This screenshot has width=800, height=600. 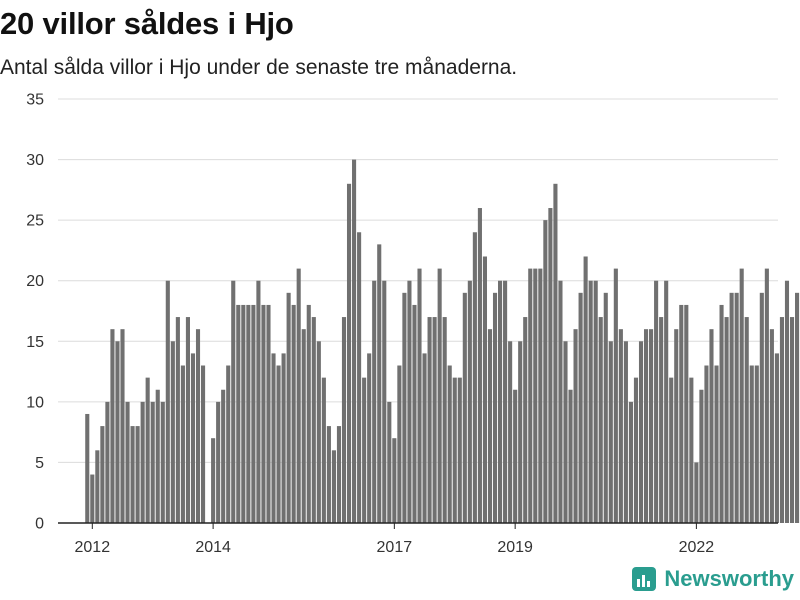 What do you see at coordinates (147, 23) in the screenshot?
I see `chart-title: 20 villor såldes i Hjo` at bounding box center [147, 23].